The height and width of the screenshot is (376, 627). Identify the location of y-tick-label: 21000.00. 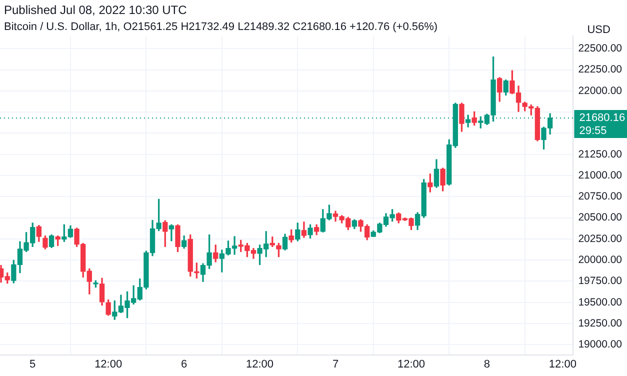
(600, 175).